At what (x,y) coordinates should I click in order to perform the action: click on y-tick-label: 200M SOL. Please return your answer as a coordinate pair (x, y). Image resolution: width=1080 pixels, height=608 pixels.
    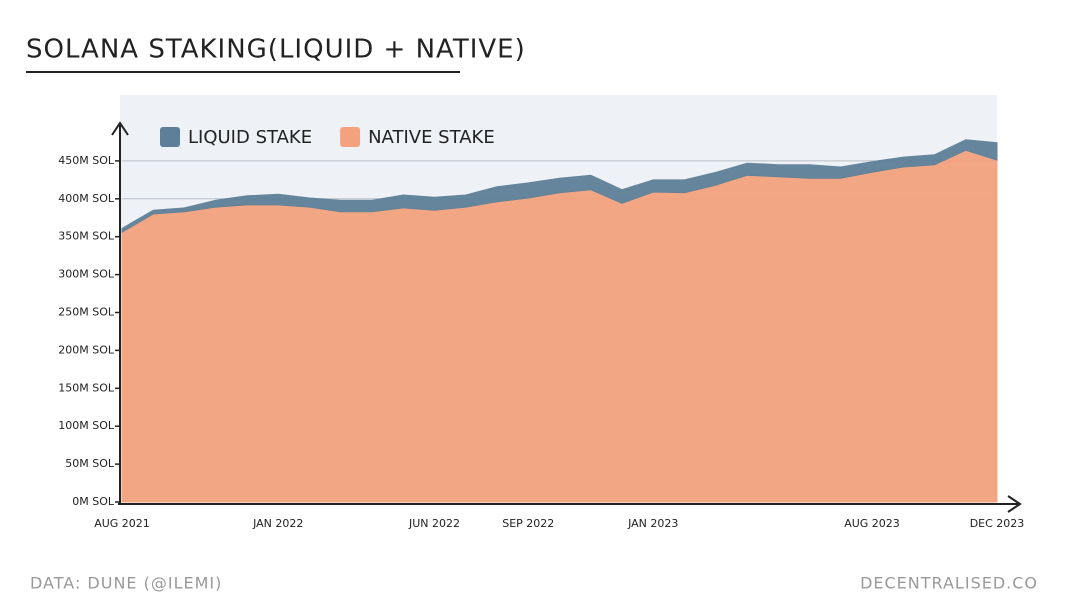
    Looking at the image, I should click on (86, 349).